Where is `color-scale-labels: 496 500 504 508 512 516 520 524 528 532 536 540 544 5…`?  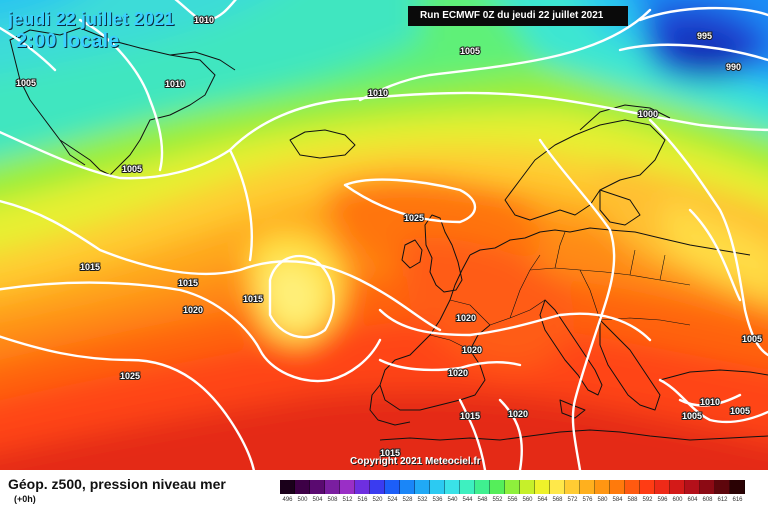 color-scale-labels: 496 500 504 508 512 516 520 524 528 532 536 540 544 5… is located at coordinates (512, 500).